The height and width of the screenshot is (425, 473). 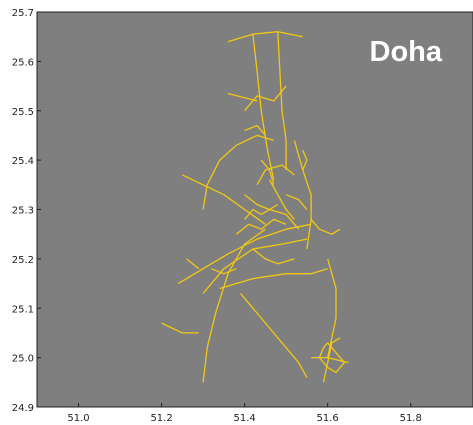 I want to click on city-annotation: Doha, so click(x=406, y=52).